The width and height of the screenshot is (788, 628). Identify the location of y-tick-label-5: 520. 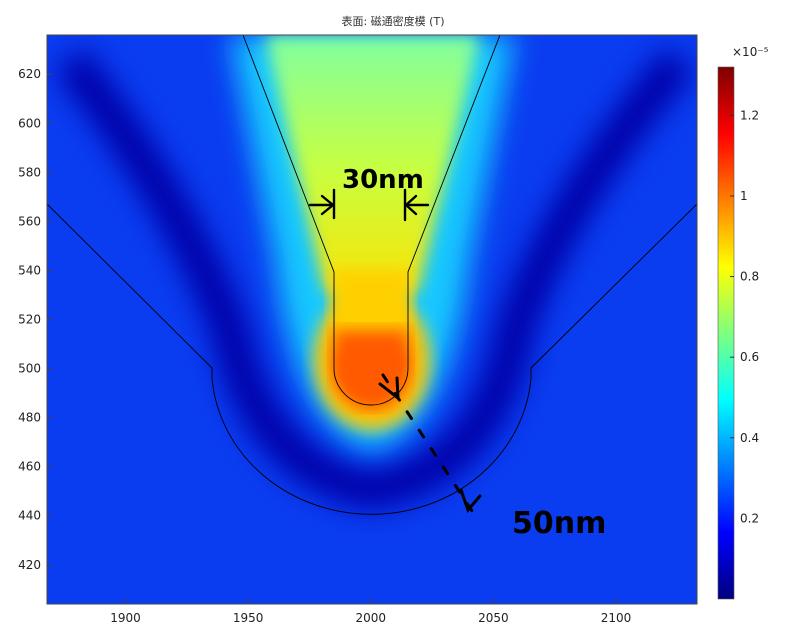
(29, 320).